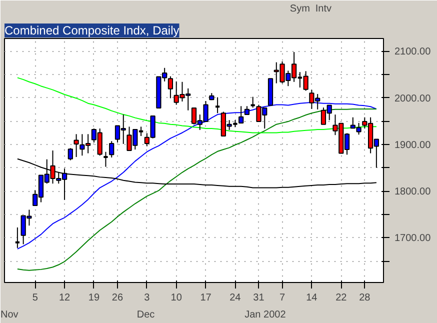 Image resolution: width=437 pixels, height=323 pixels. I want to click on y-tick-label: 1700.00, so click(413, 238).